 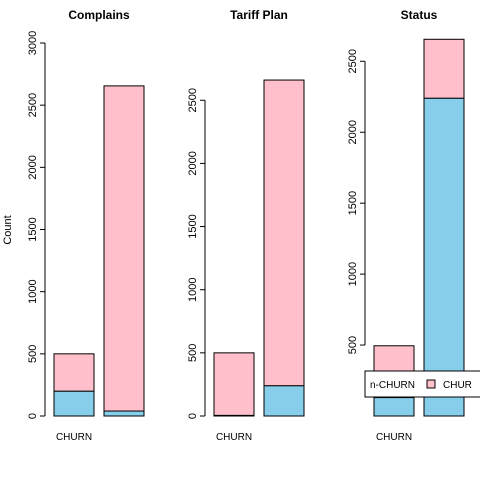 What do you see at coordinates (33, 43) in the screenshot?
I see `y-tick-label: 3000` at bounding box center [33, 43].